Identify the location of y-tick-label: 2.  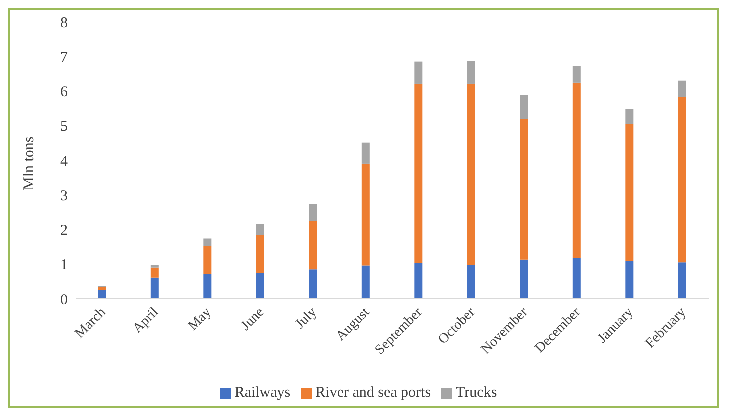
(64, 231).